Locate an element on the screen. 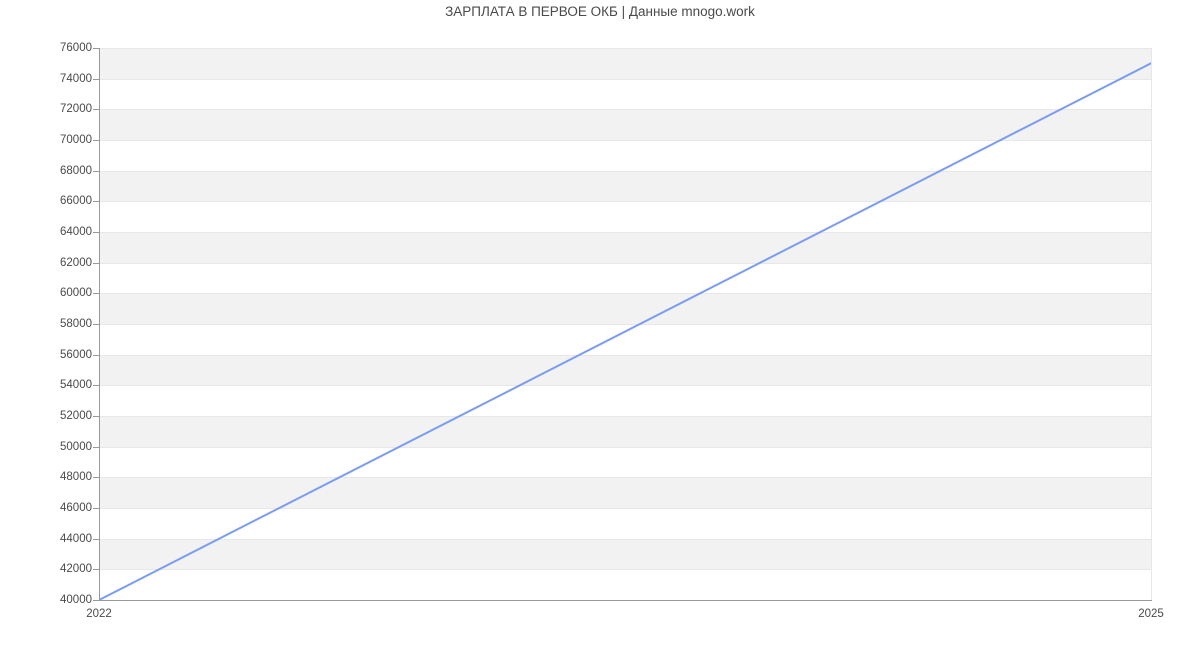 Image resolution: width=1200 pixels, height=650 pixels. y-tick-label: 60000 is located at coordinates (76, 293).